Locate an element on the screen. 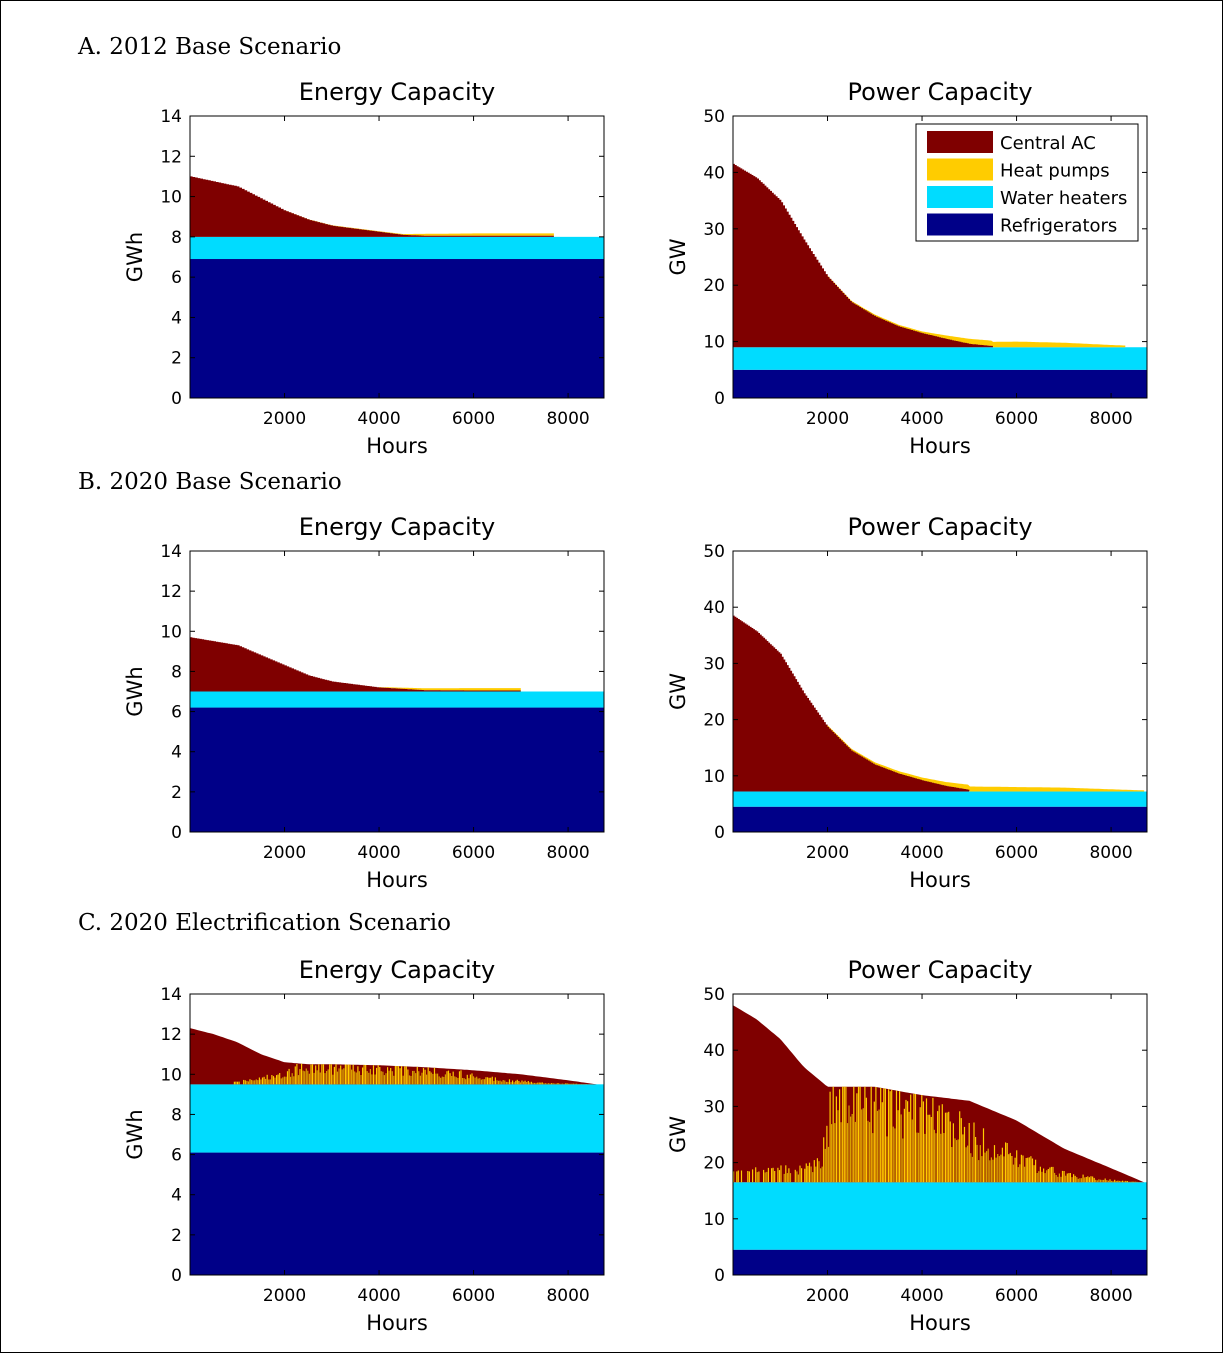 The image size is (1225, 1355). legend-swatch is located at coordinates (960, 224).